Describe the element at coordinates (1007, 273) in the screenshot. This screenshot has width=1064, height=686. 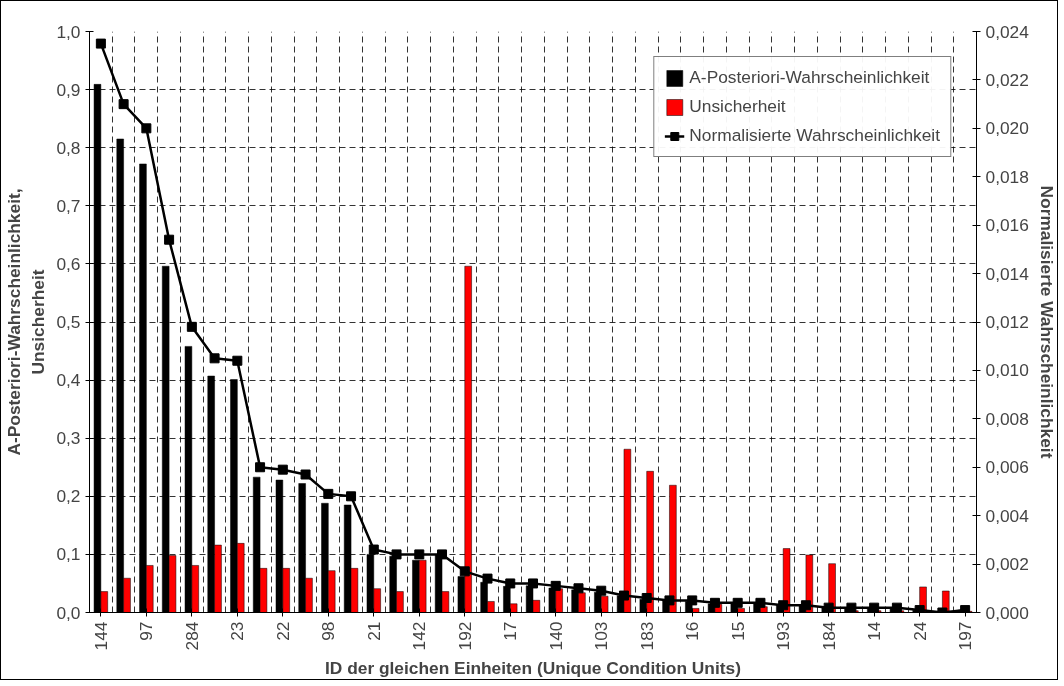
I see `y2-tick-label: 0,014` at that location.